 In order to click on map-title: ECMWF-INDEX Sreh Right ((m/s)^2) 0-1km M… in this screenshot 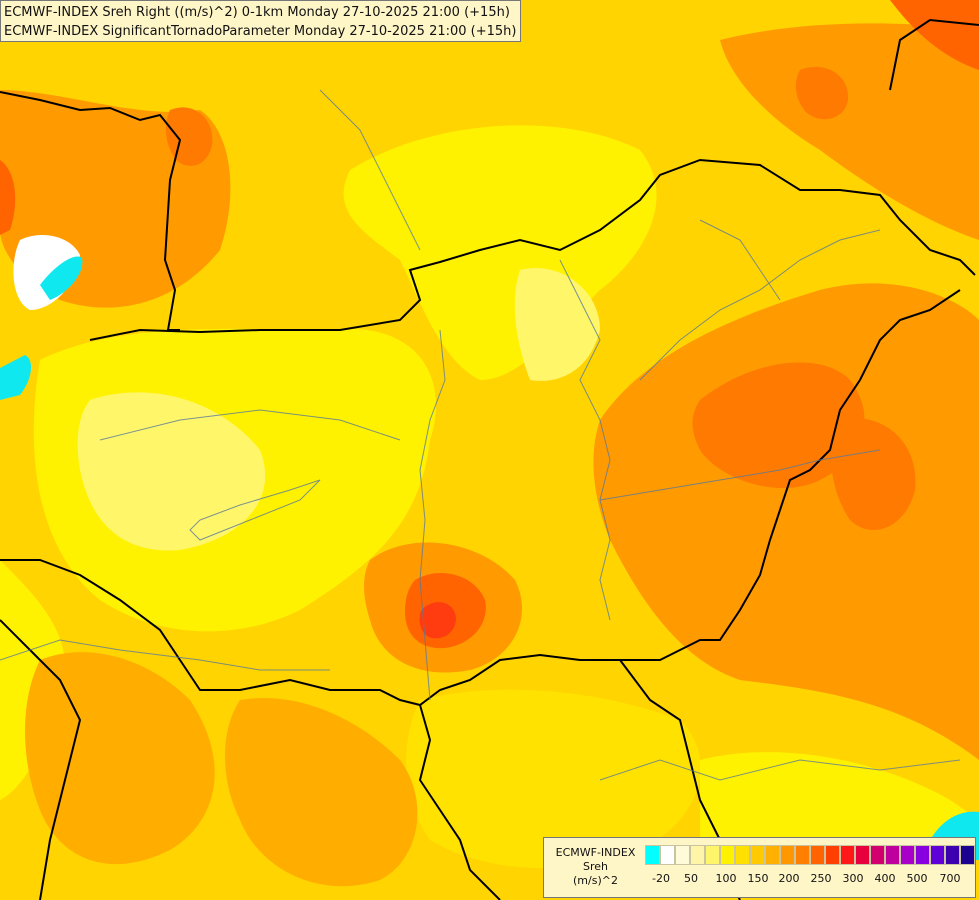, I will do `click(260, 21)`.